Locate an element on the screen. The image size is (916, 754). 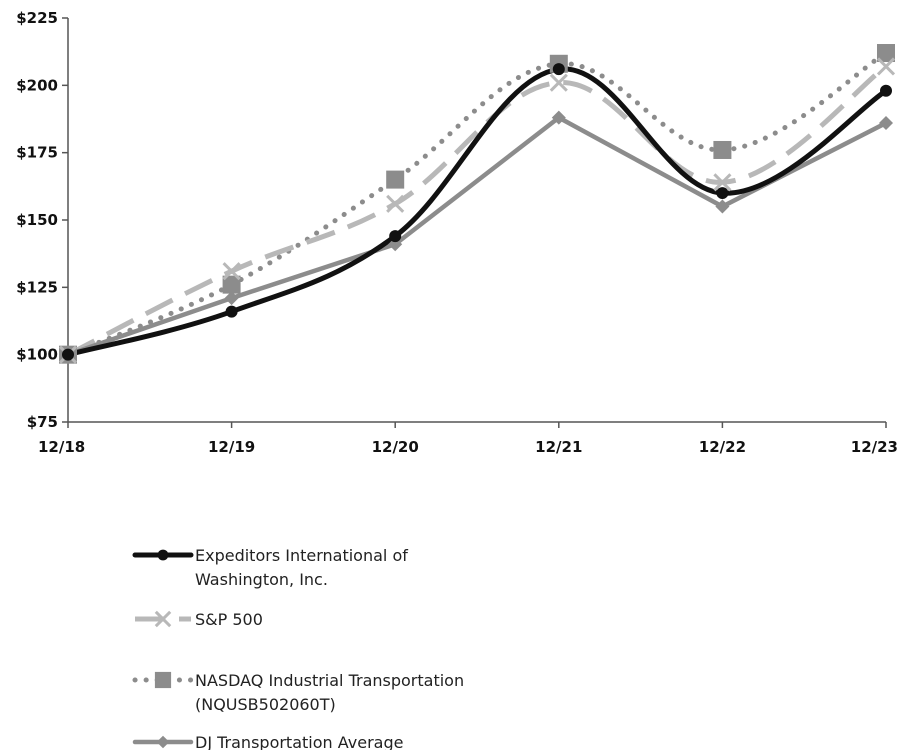
legend-entry: S&P 500 is located at coordinates (199, 619).